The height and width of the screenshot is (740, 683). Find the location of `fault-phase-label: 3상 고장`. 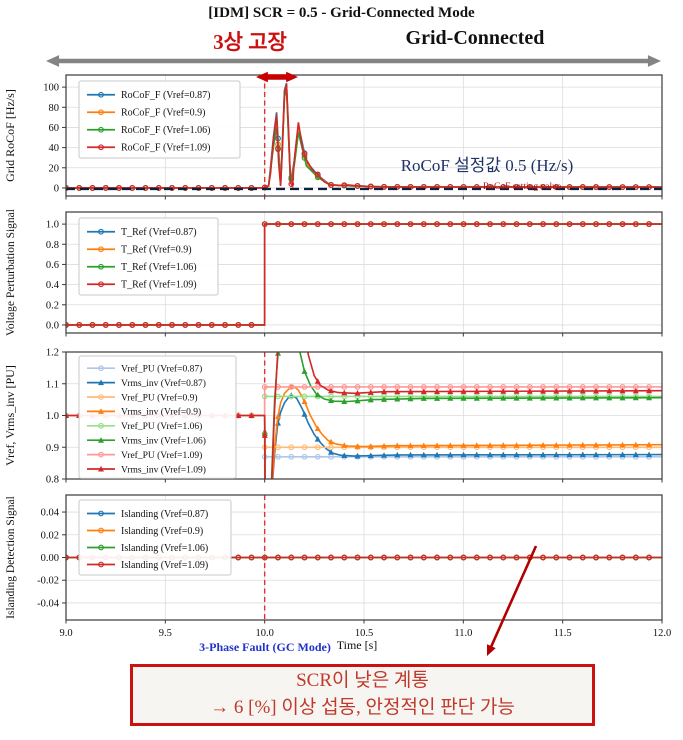

fault-phase-label: 3상 고장 is located at coordinates (250, 42).